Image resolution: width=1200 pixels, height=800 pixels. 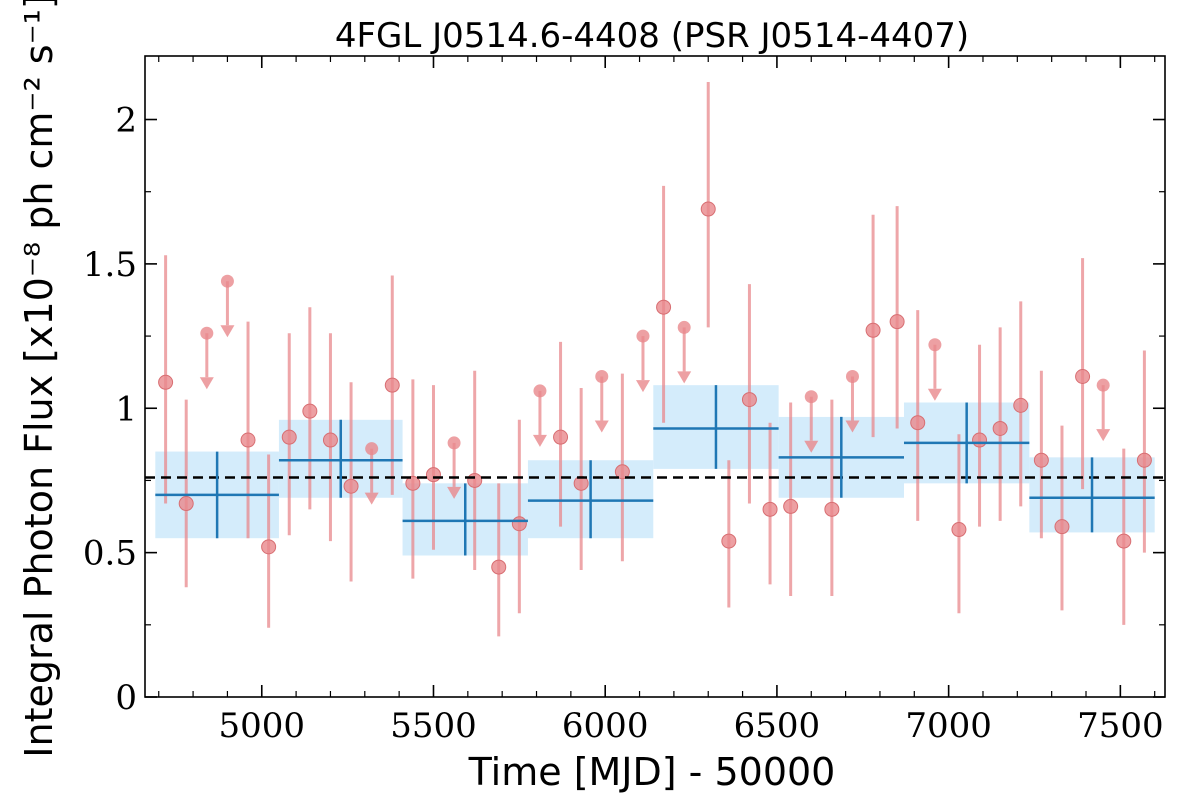 What do you see at coordinates (652, 772) in the screenshot?
I see `x-axis-label: Time [MJD] - 50000` at bounding box center [652, 772].